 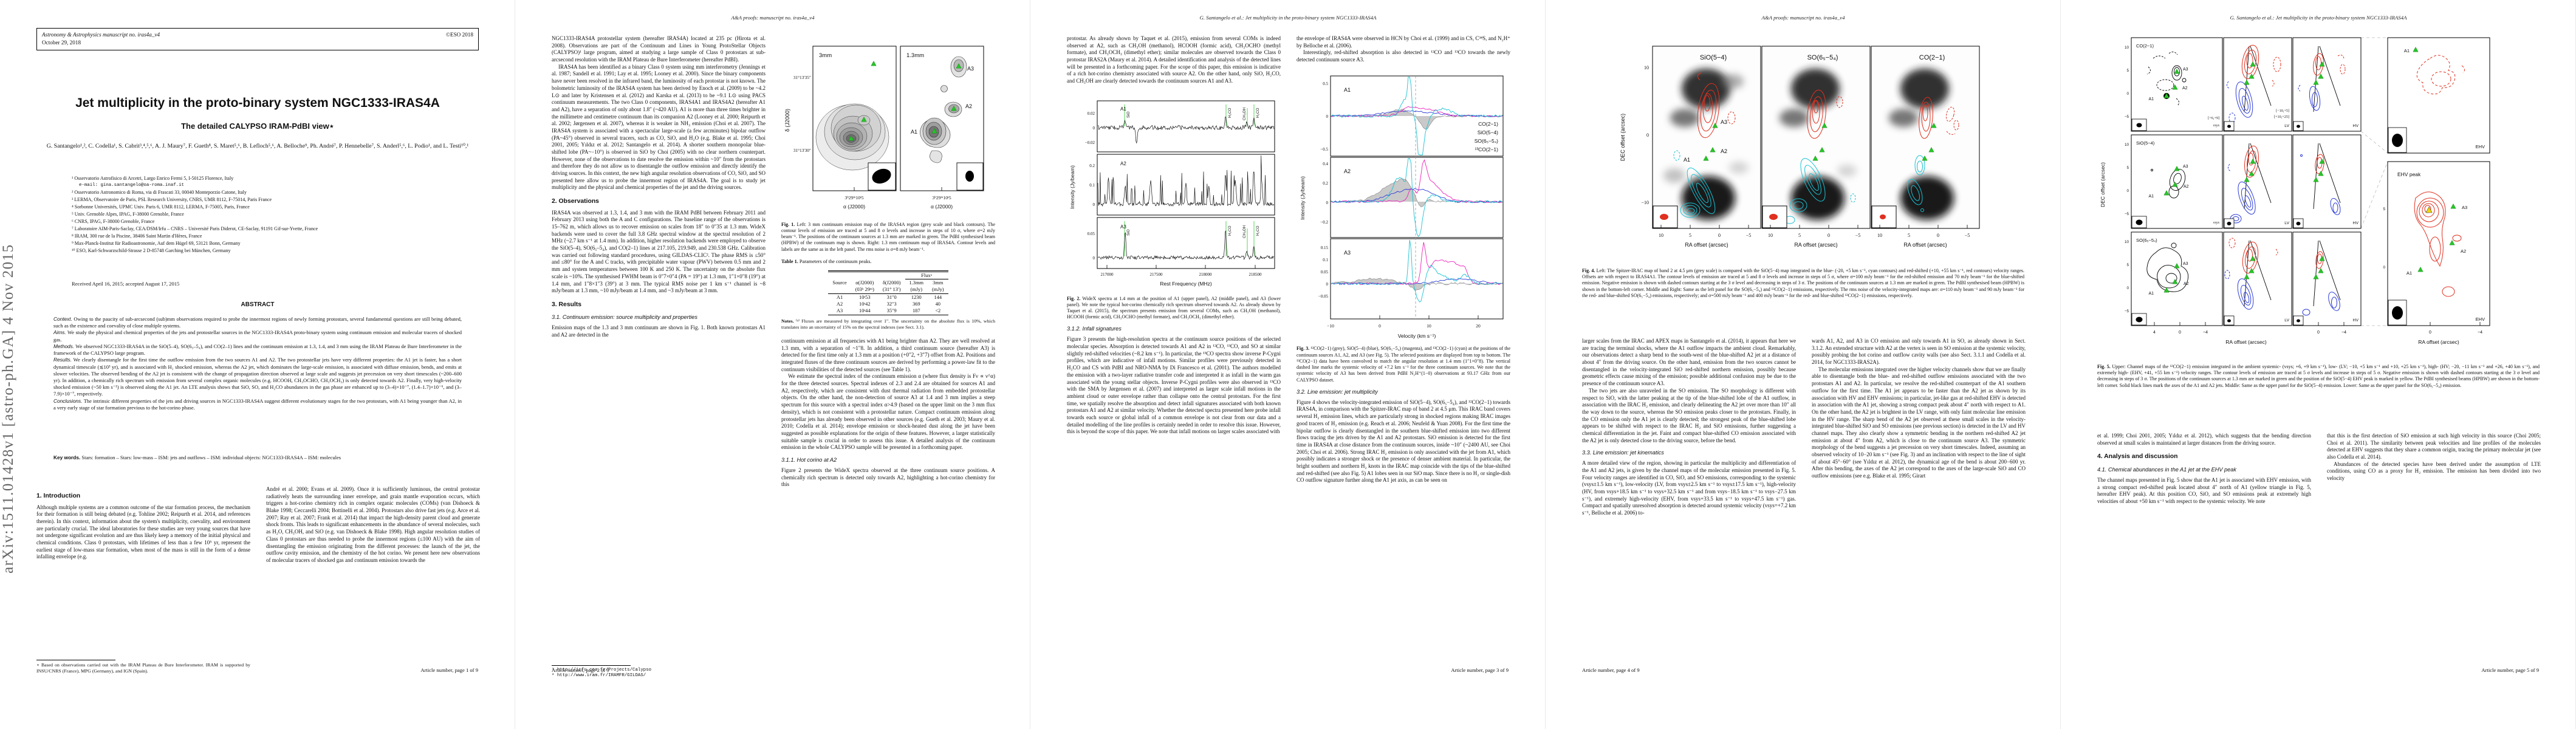 What do you see at coordinates (1324, 222) in the screenshot?
I see `svg-text: −0.2` at bounding box center [1324, 222].